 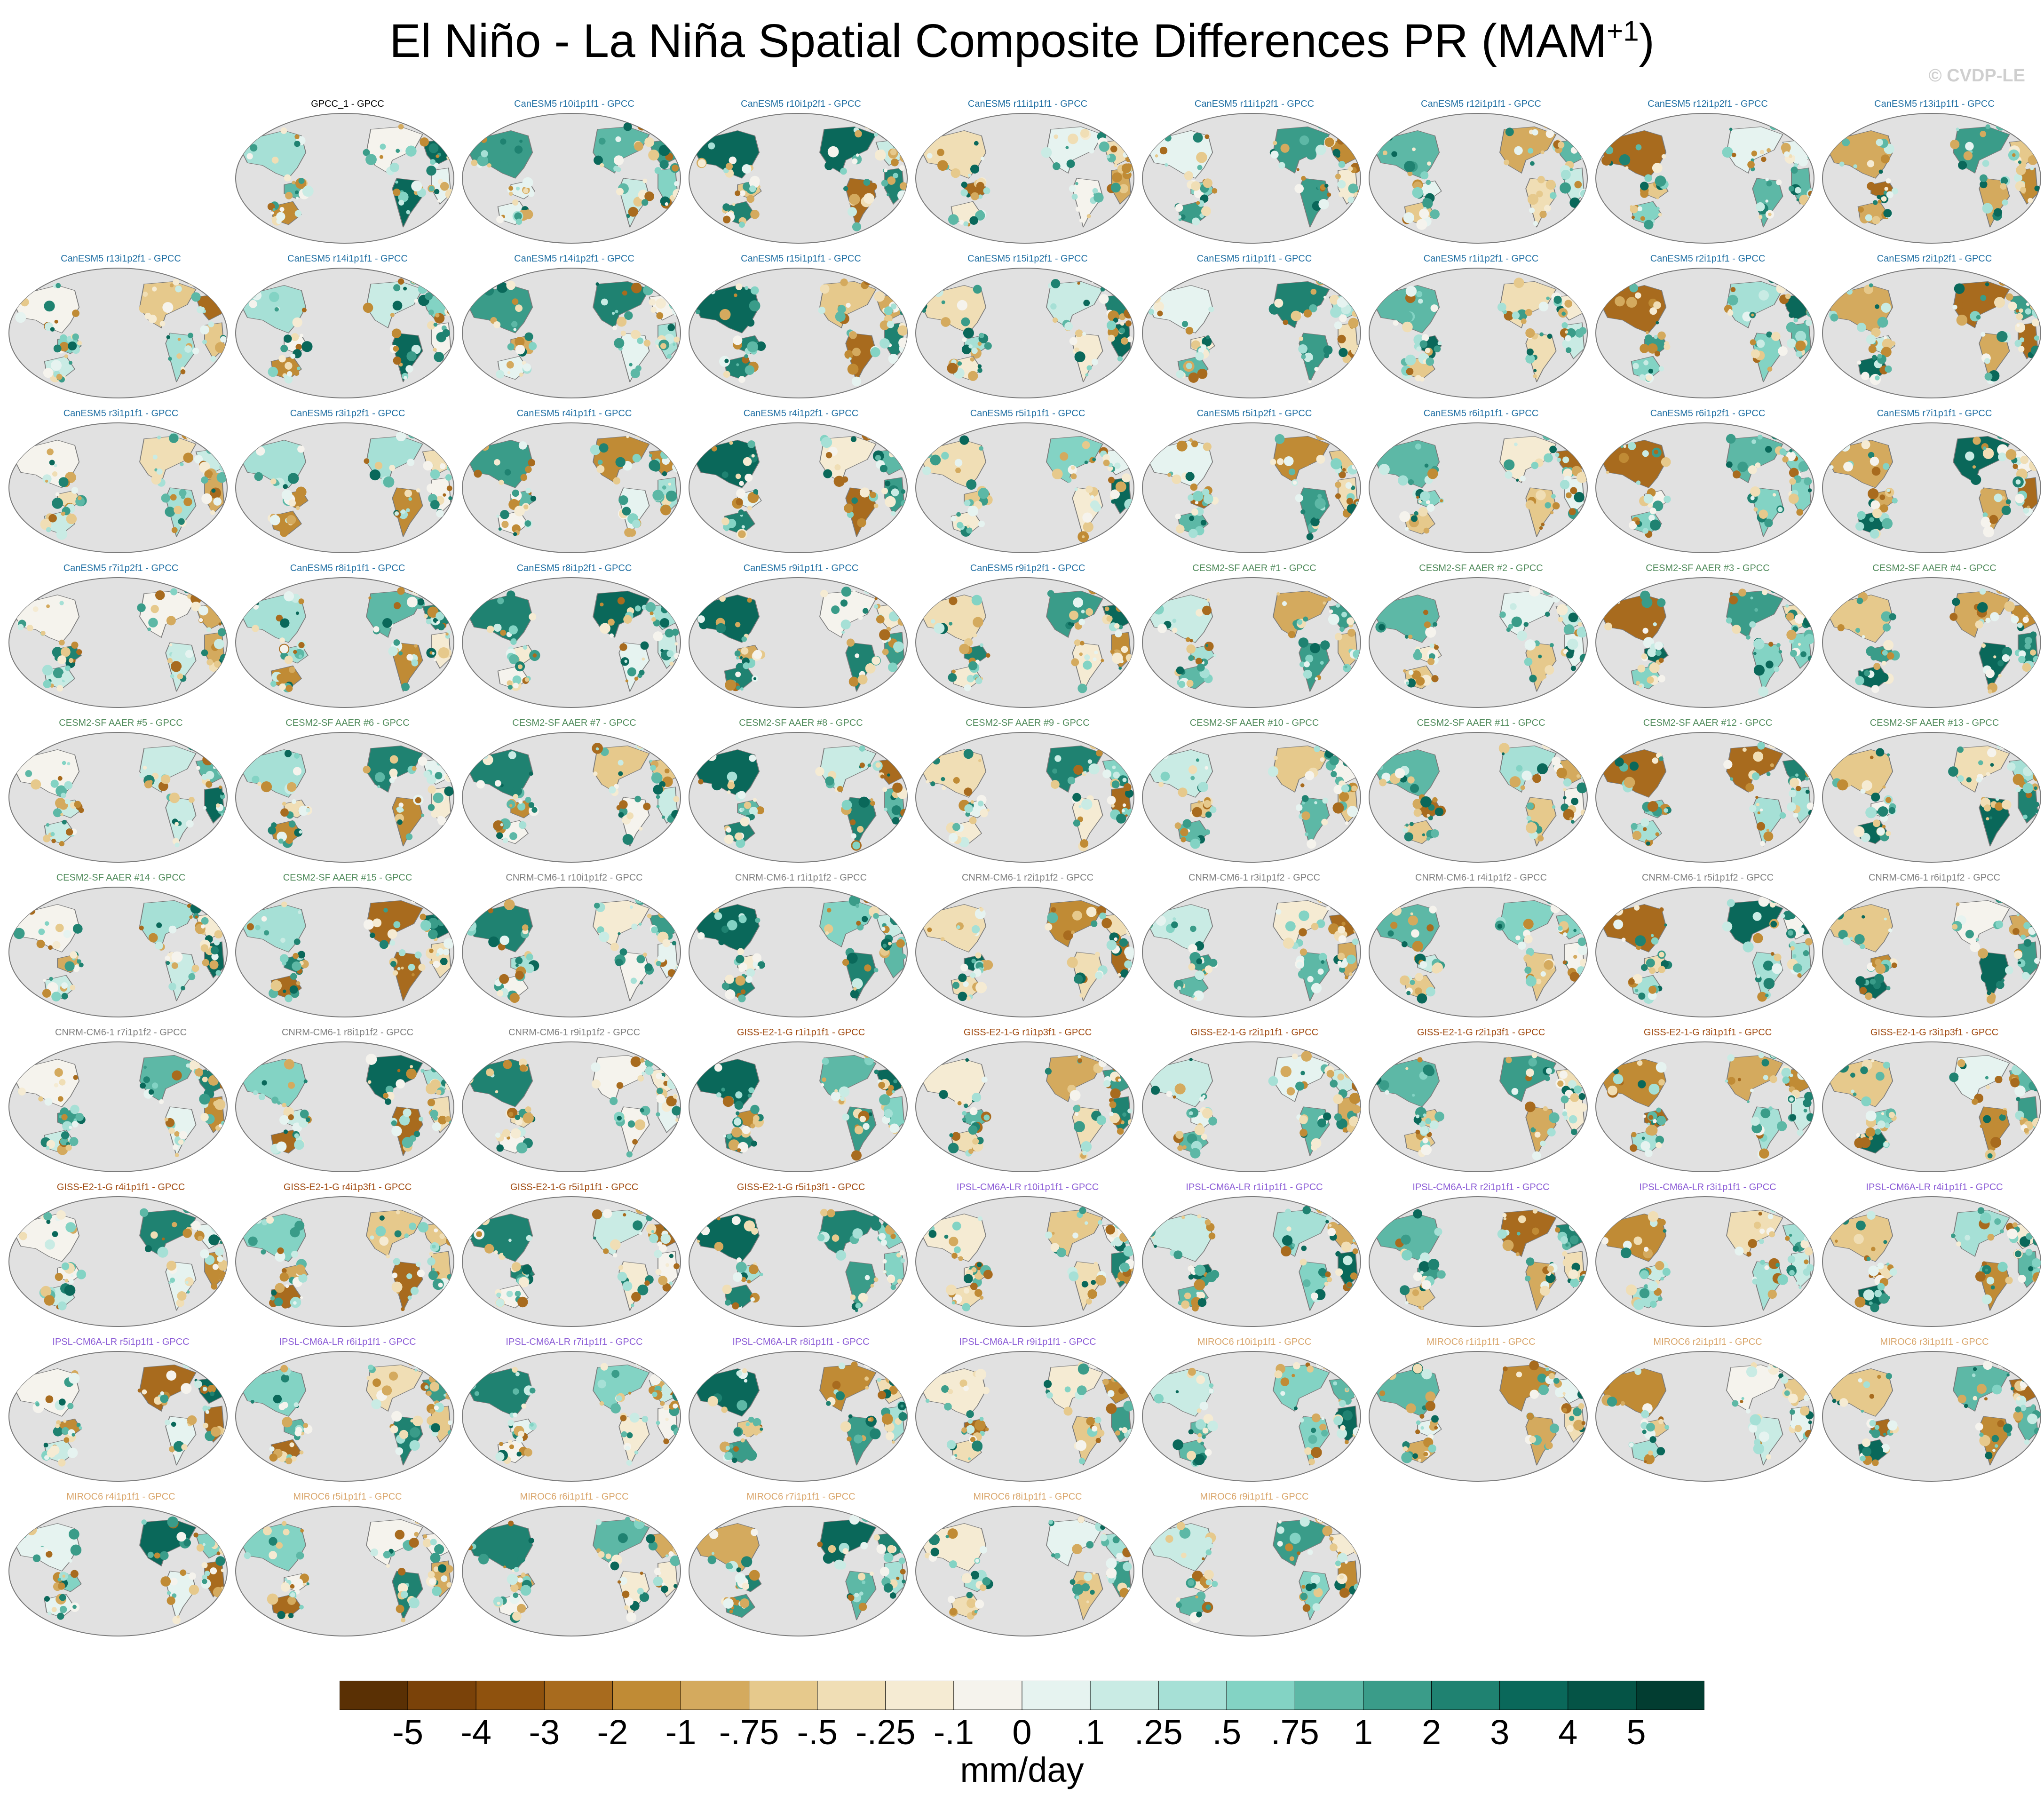 I want to click on map-panel: CESM2-SF AAER #15 - GPCC, so click(x=347, y=950).